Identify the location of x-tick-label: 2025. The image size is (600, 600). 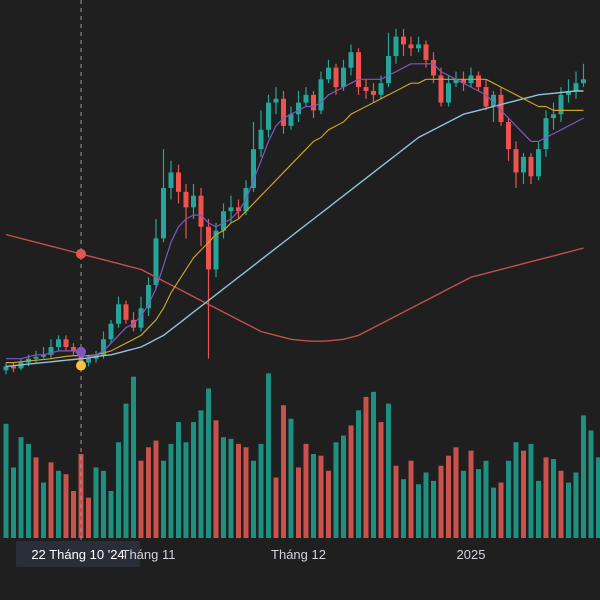
(471, 554).